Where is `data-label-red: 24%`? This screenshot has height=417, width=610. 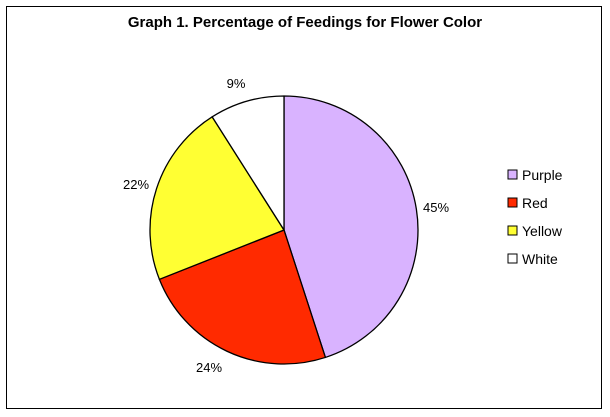
data-label-red: 24% is located at coordinates (209, 367).